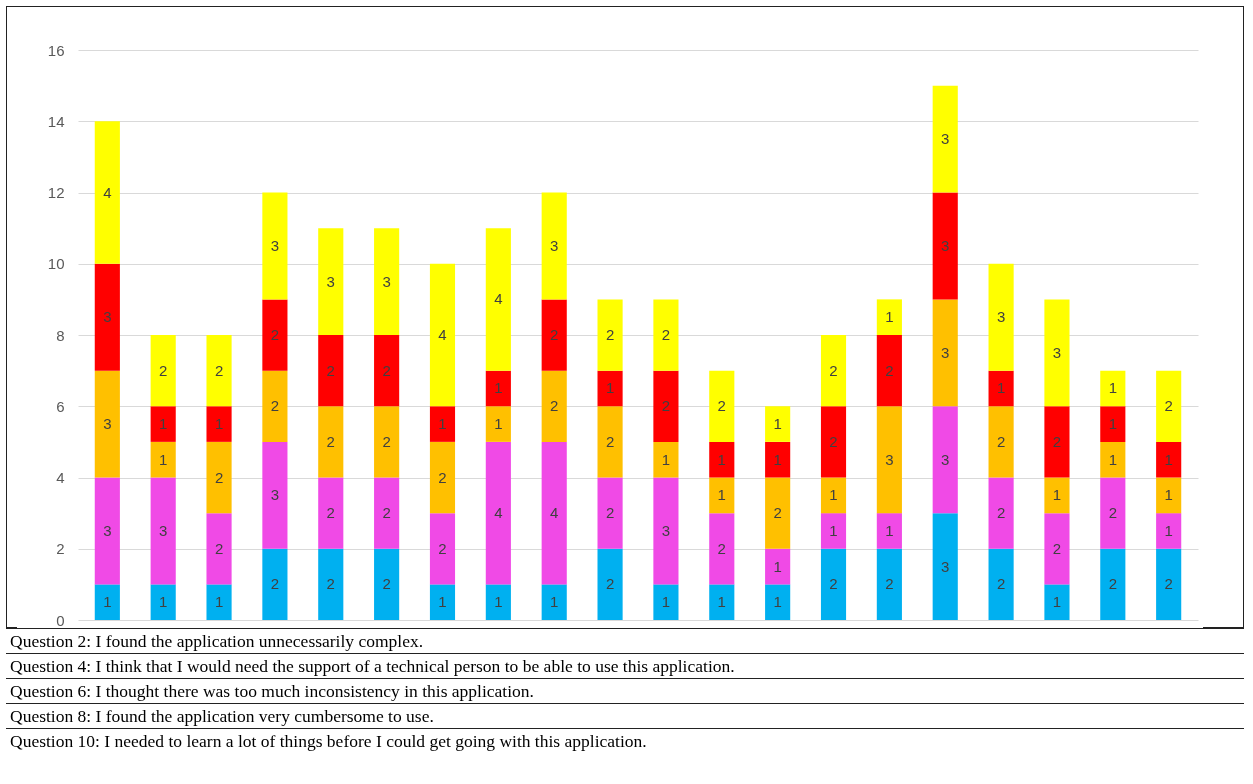 Image resolution: width=1253 pixels, height=784 pixels. I want to click on text: Question 4: I think that I would need the support of a technical person to be able to use this application., so click(625, 665).